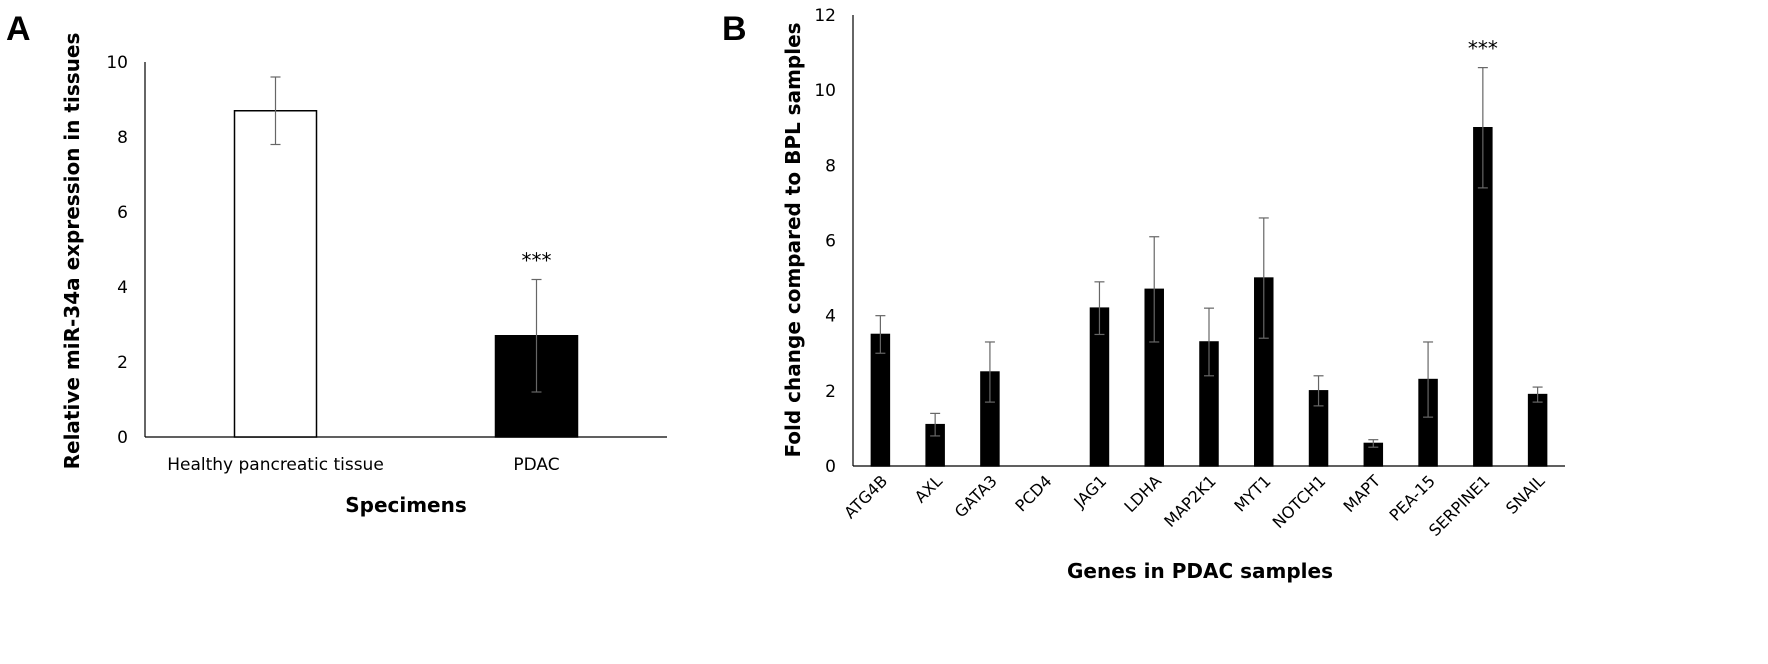 This screenshot has width=1768, height=664. What do you see at coordinates (1190, 501) in the screenshot?
I see `x-tick-label: MAP2K1` at bounding box center [1190, 501].